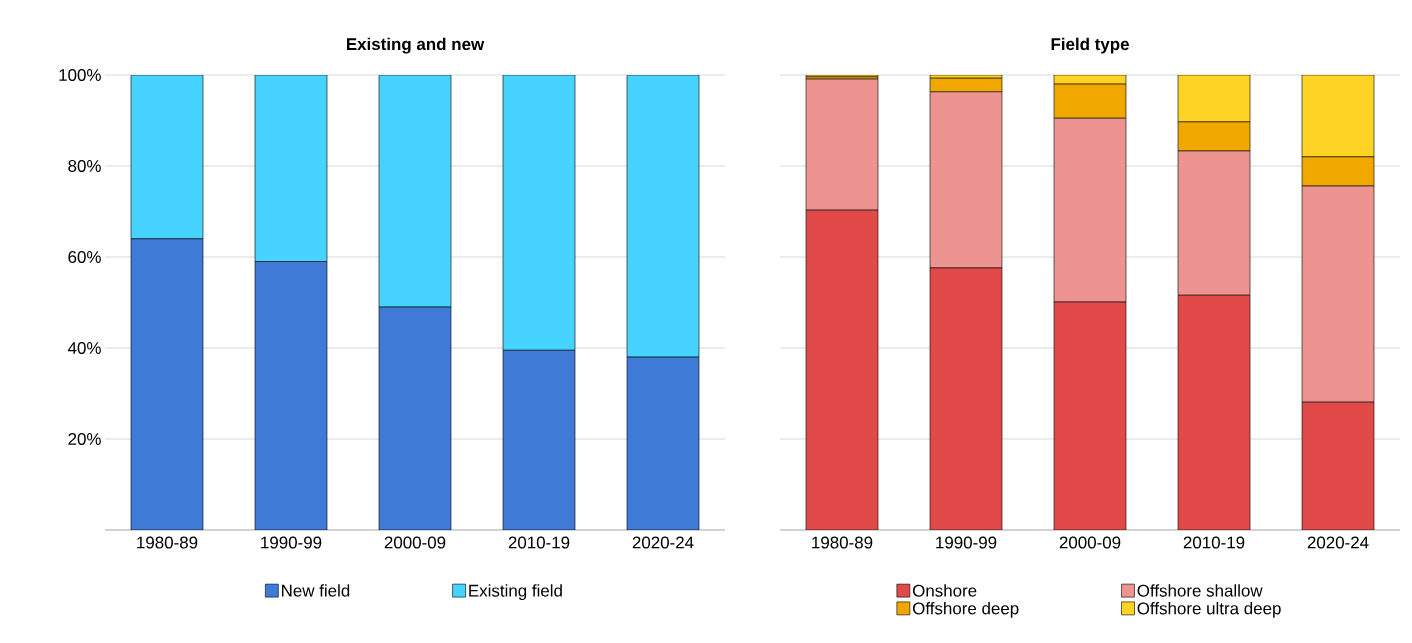 Image resolution: width=1412 pixels, height=643 pixels. I want to click on y-tick-label: 20%, so click(84, 439).